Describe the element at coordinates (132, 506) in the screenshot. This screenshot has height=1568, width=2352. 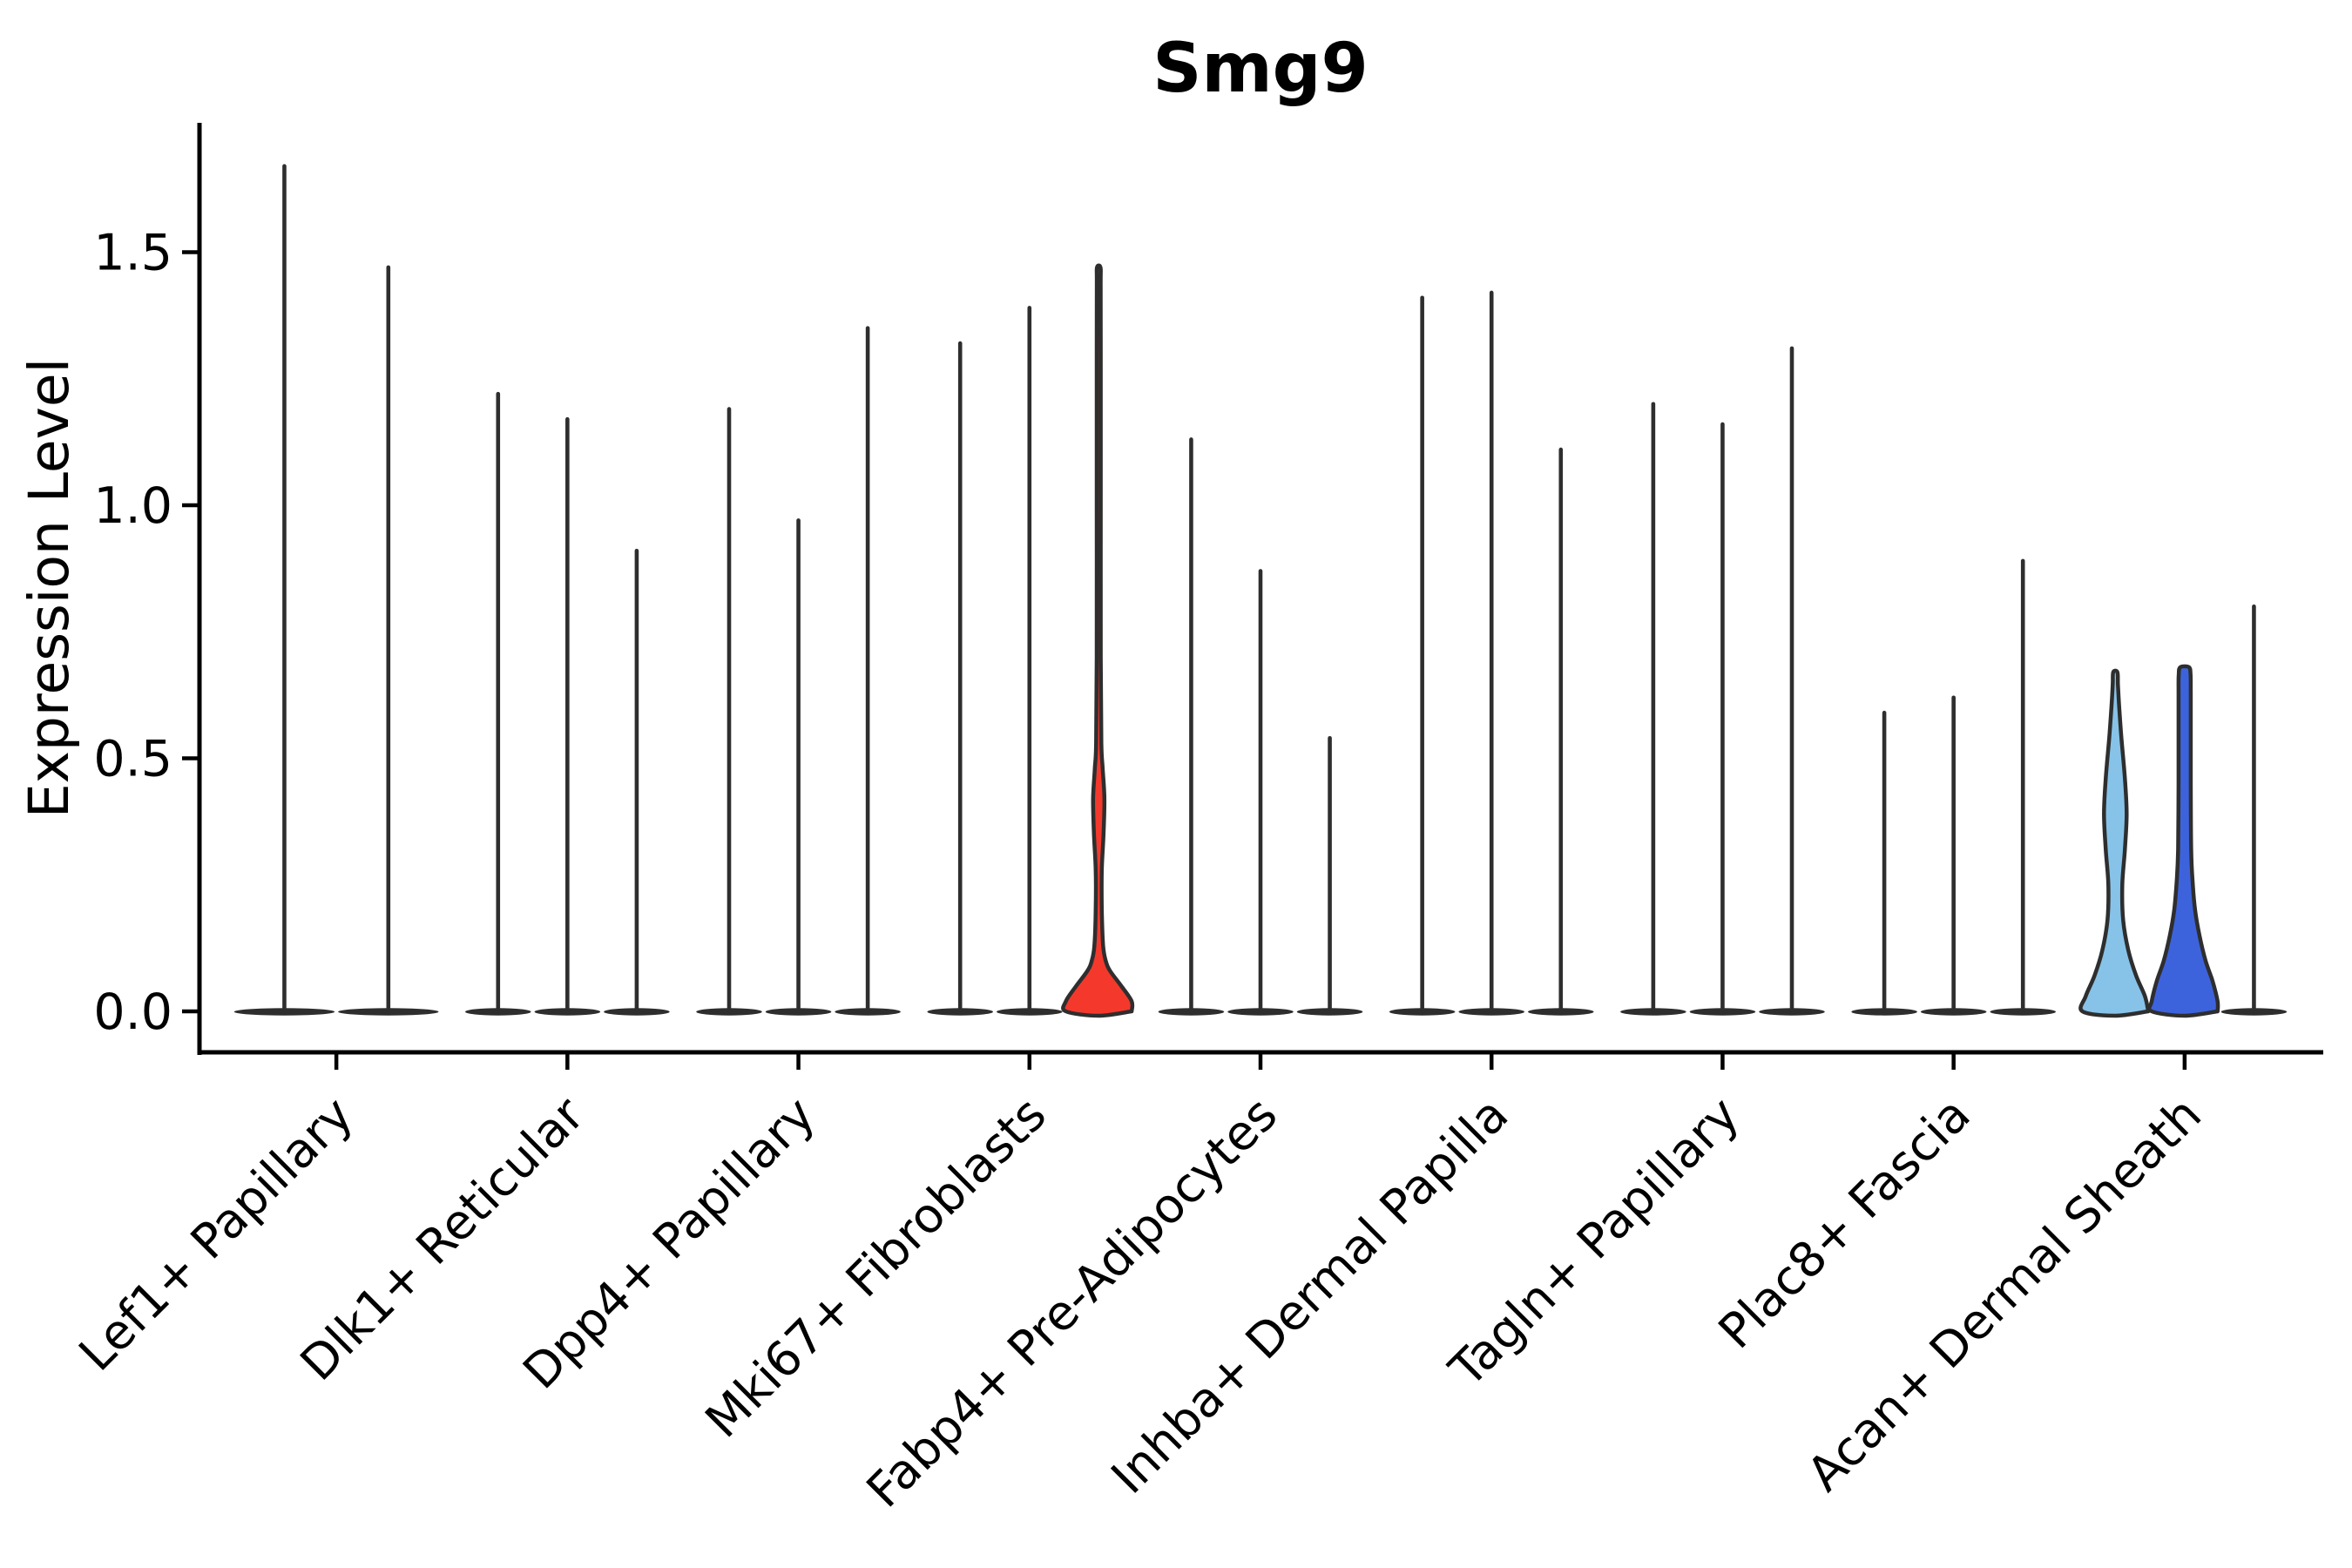
I see `y-tick-label: 1.0` at that location.